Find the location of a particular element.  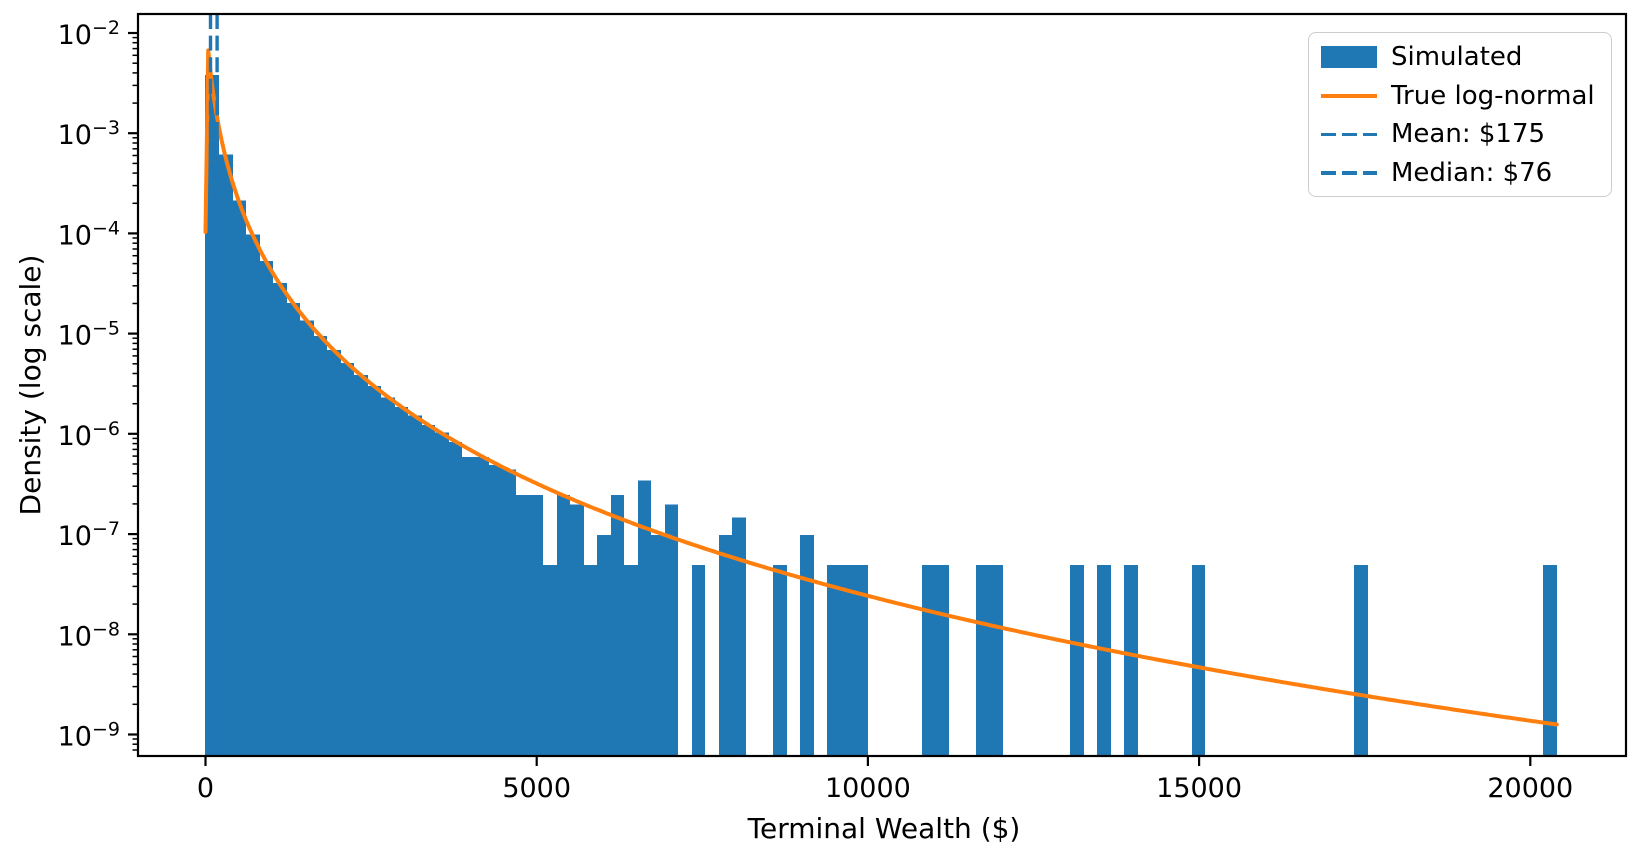

legend-item-simulated: Simulated is located at coordinates (1459, 57).